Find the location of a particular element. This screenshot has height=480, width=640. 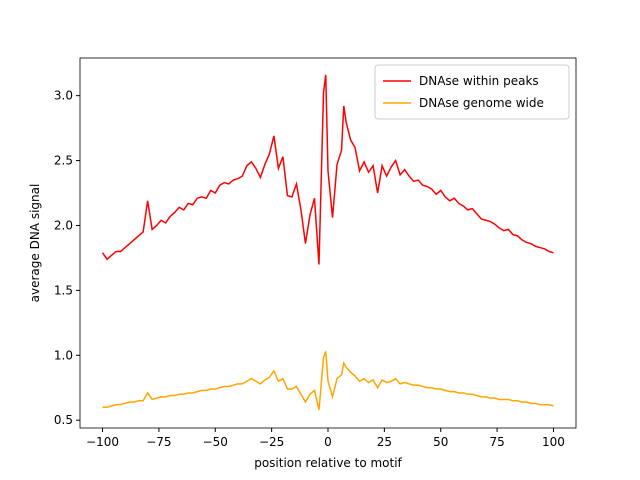

x-tick-label: 50 is located at coordinates (440, 442).